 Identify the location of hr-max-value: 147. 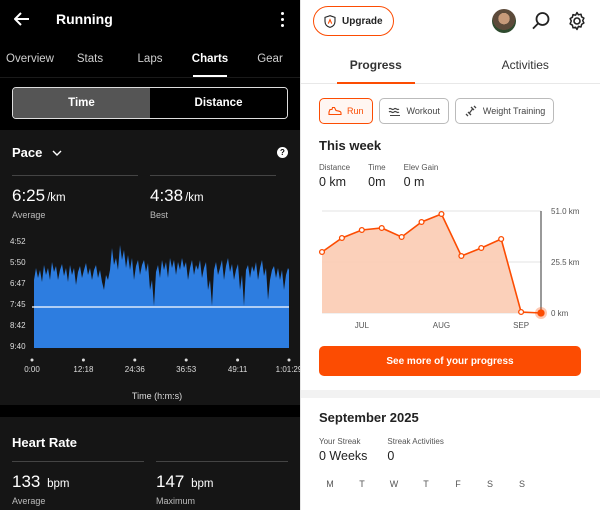
(170, 481).